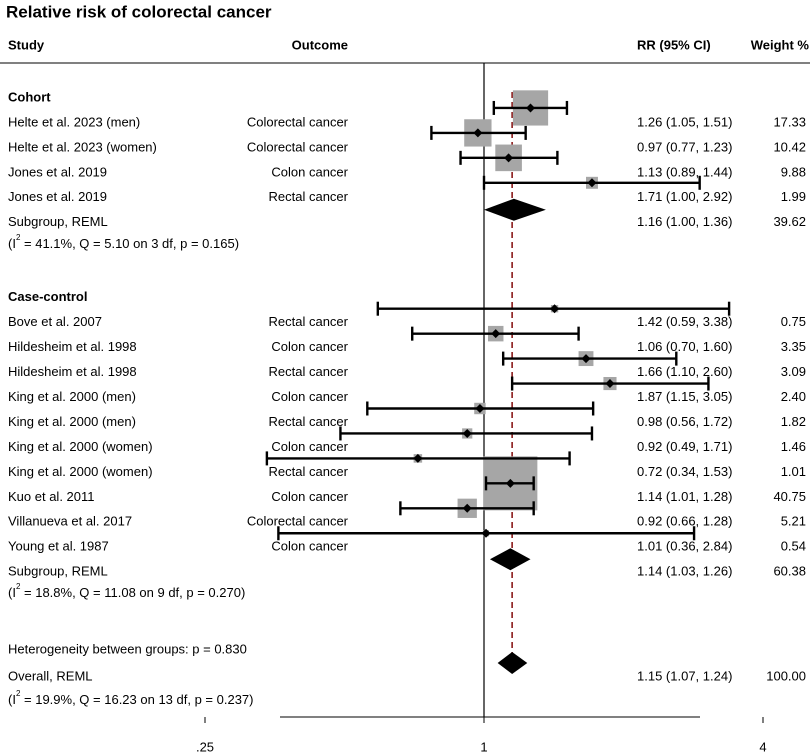  What do you see at coordinates (205, 746) in the screenshot?
I see `x-tick-label: .25` at bounding box center [205, 746].